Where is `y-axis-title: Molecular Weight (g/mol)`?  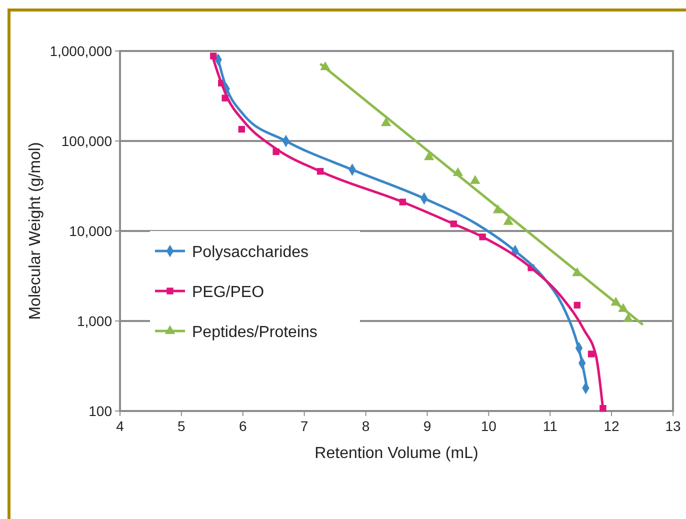 y-axis-title: Molecular Weight (g/mol) is located at coordinates (35, 231).